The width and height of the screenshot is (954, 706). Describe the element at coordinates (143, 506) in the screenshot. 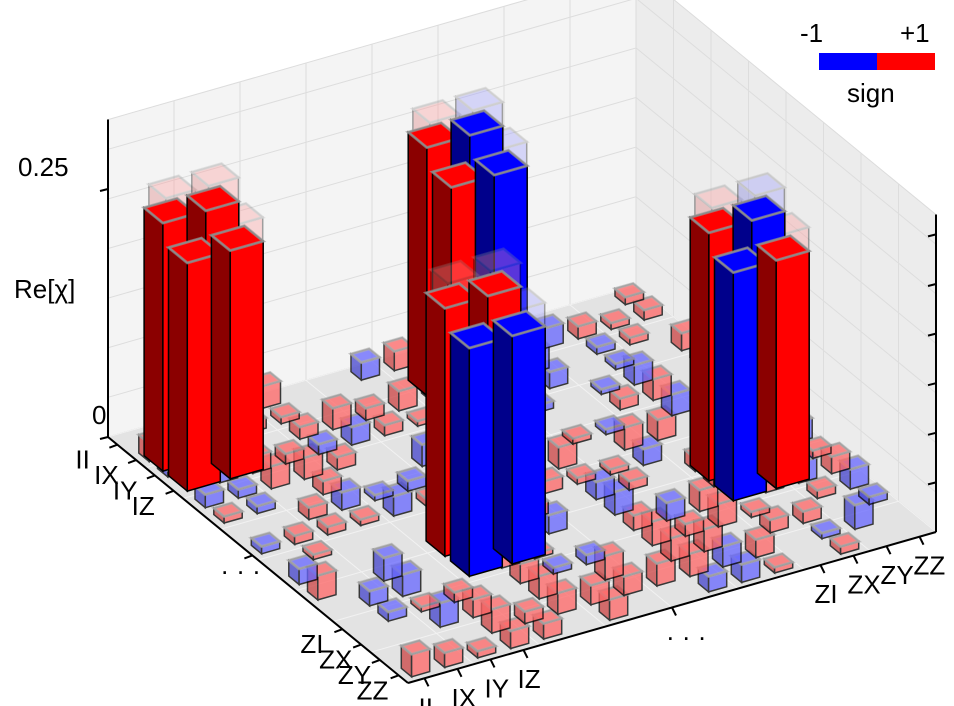

I see `row-label: IZ` at that location.